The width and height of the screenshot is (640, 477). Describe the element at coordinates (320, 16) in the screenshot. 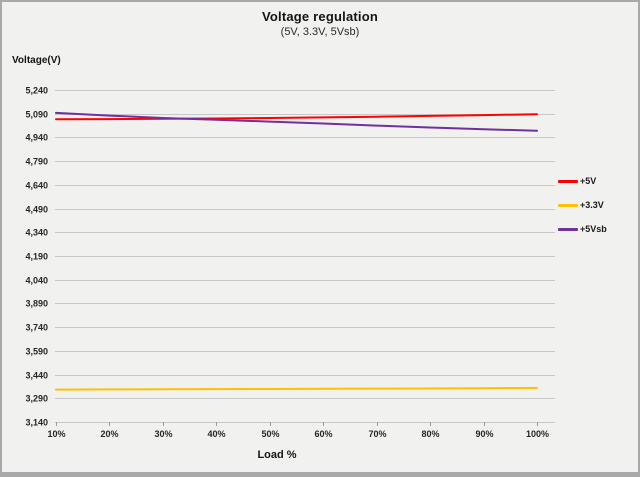

I see `chart-title: Voltage regulation` at that location.